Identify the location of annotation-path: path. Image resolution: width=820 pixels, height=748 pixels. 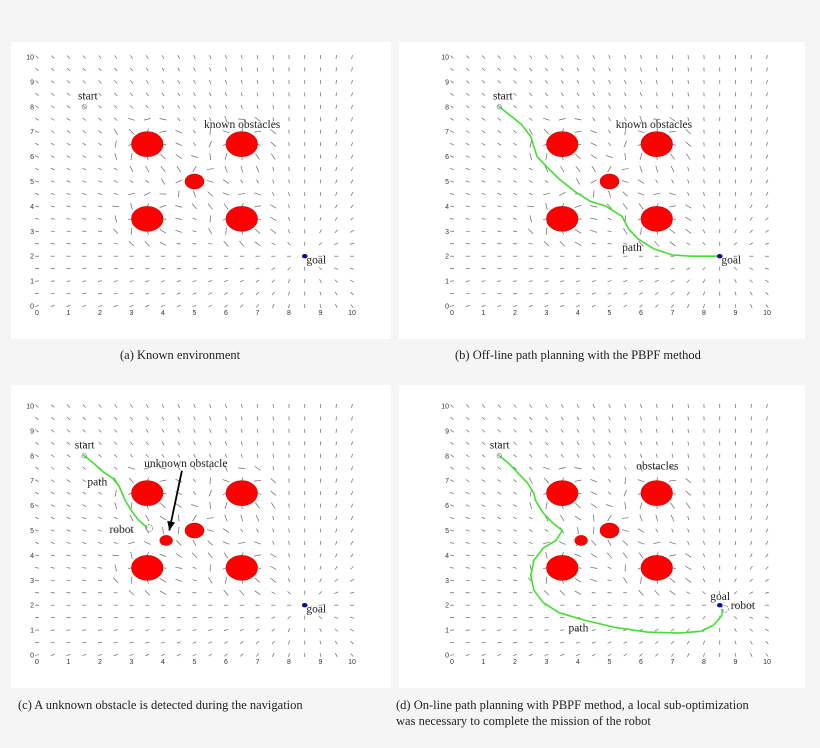
(632, 248).